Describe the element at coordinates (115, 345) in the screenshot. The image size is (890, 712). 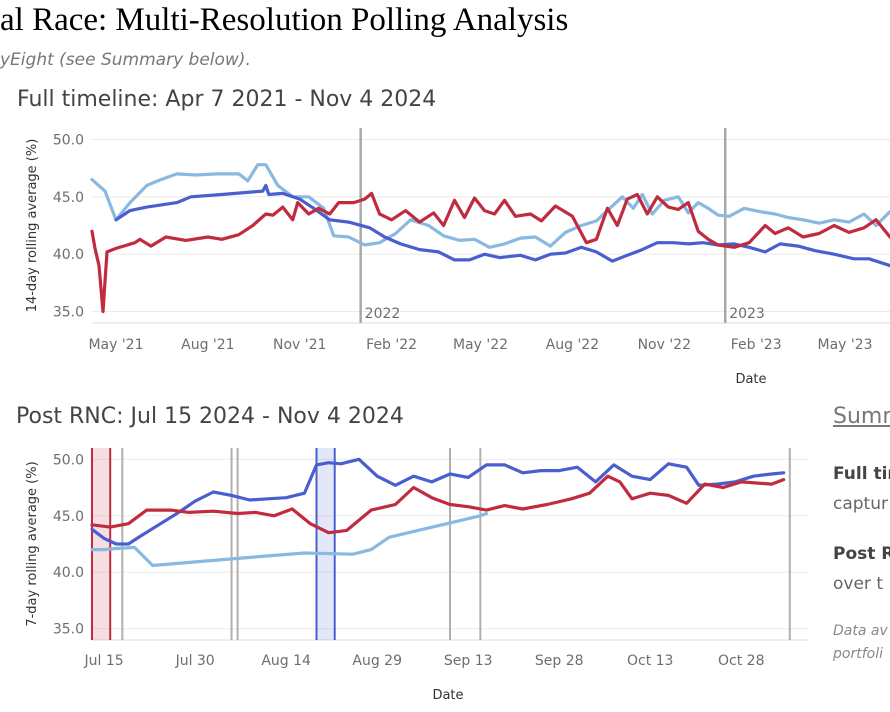
I see `x-tick-label: May '21` at that location.